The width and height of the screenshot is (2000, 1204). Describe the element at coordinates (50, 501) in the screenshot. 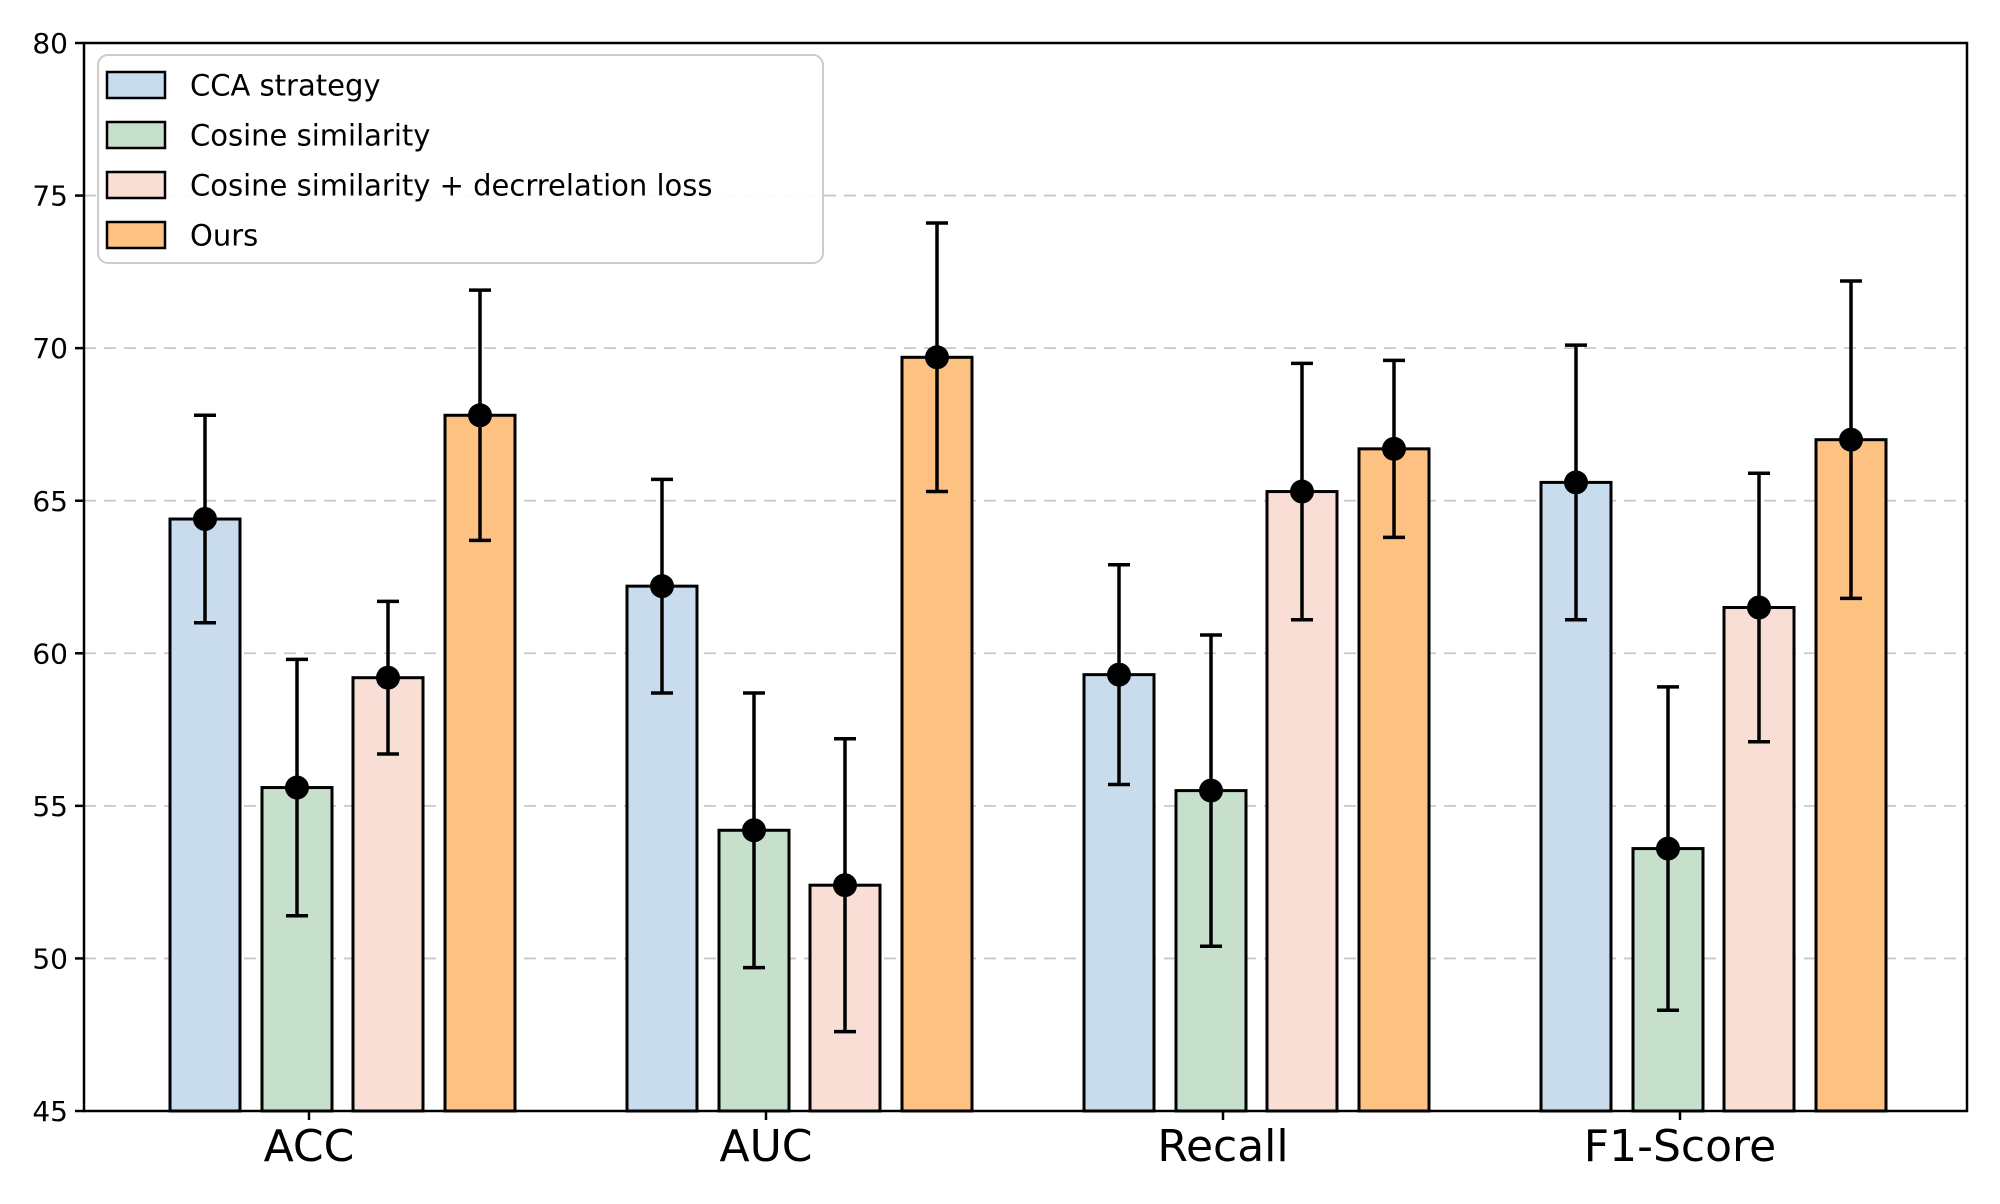

I see `y-tick-label-65: 65` at that location.